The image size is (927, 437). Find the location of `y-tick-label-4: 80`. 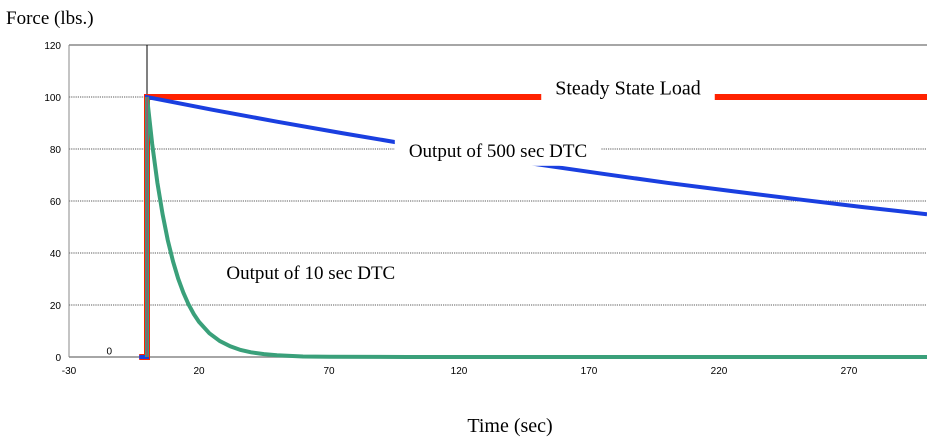

y-tick-label-4: 80 is located at coordinates (56, 150).